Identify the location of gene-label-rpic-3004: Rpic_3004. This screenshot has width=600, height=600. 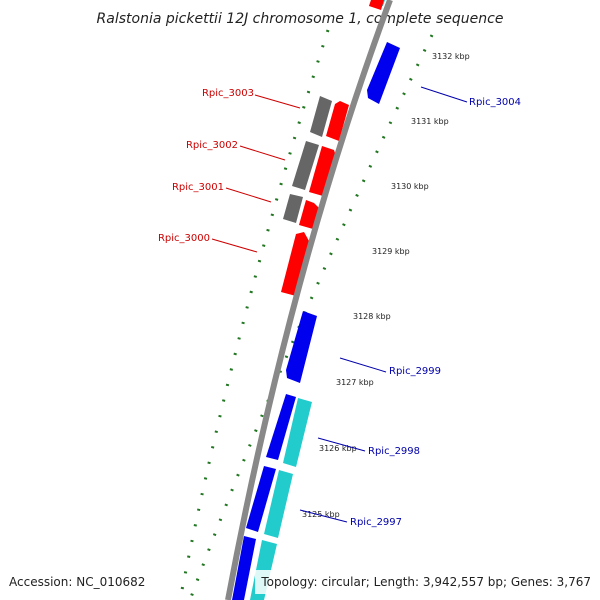
(495, 102).